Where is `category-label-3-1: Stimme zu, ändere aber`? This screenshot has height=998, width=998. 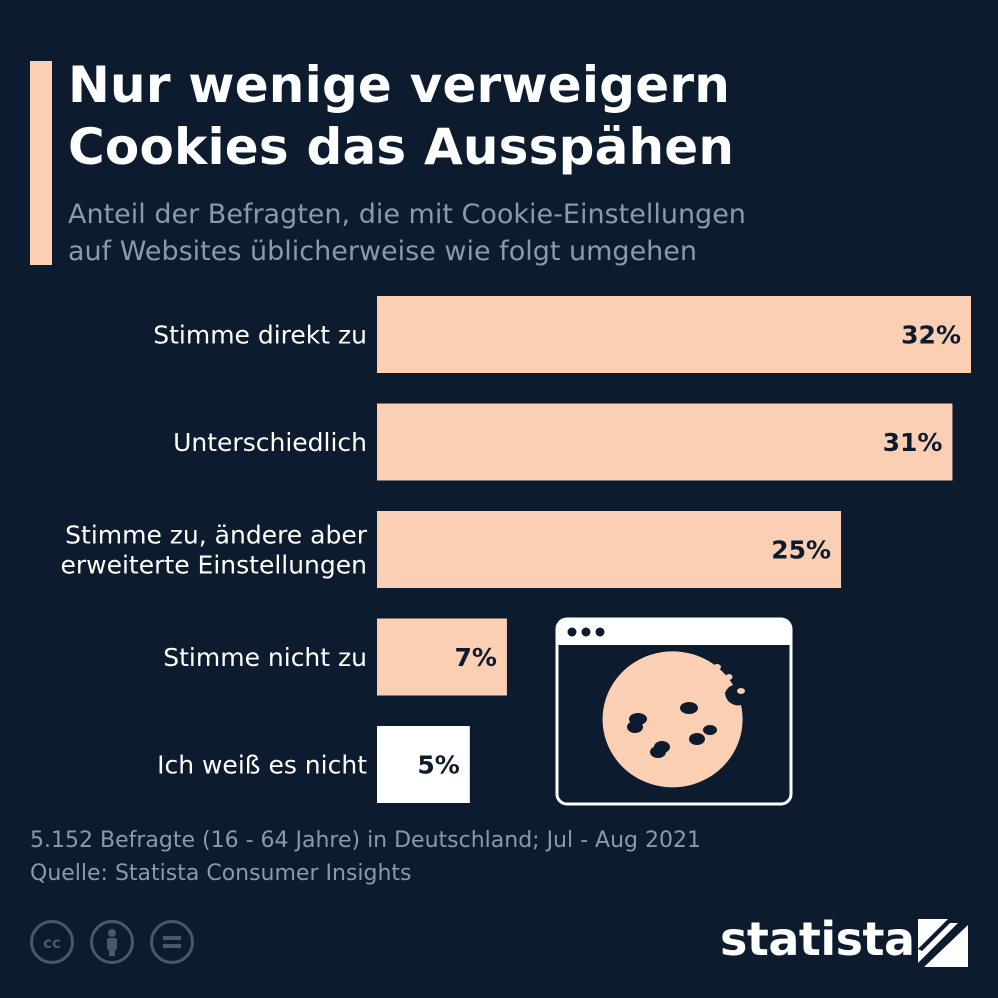
category-label-3-1: Stimme zu, ändere aber is located at coordinates (216, 535).